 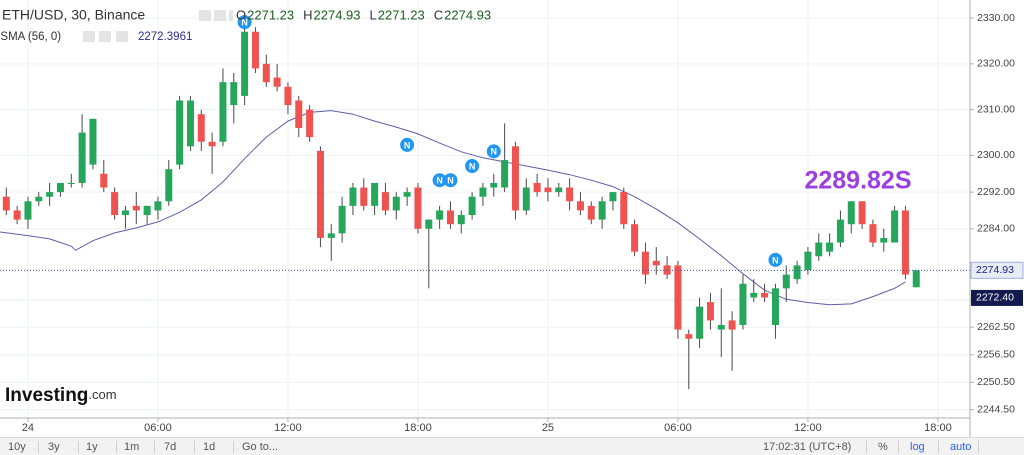 I want to click on x-tick-label: 24, so click(x=28, y=428).